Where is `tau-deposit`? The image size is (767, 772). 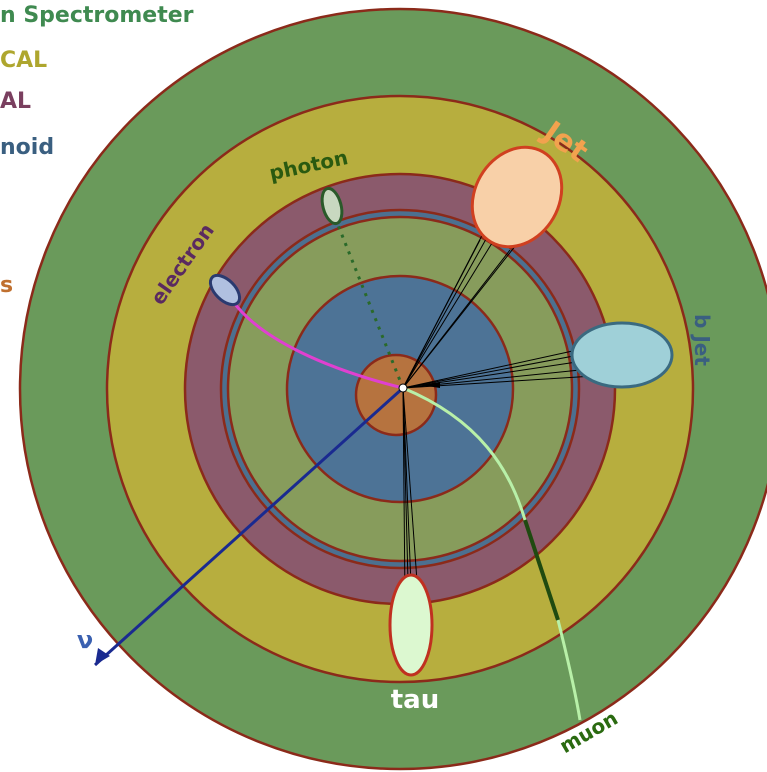
tau-deposit is located at coordinates (411, 625).